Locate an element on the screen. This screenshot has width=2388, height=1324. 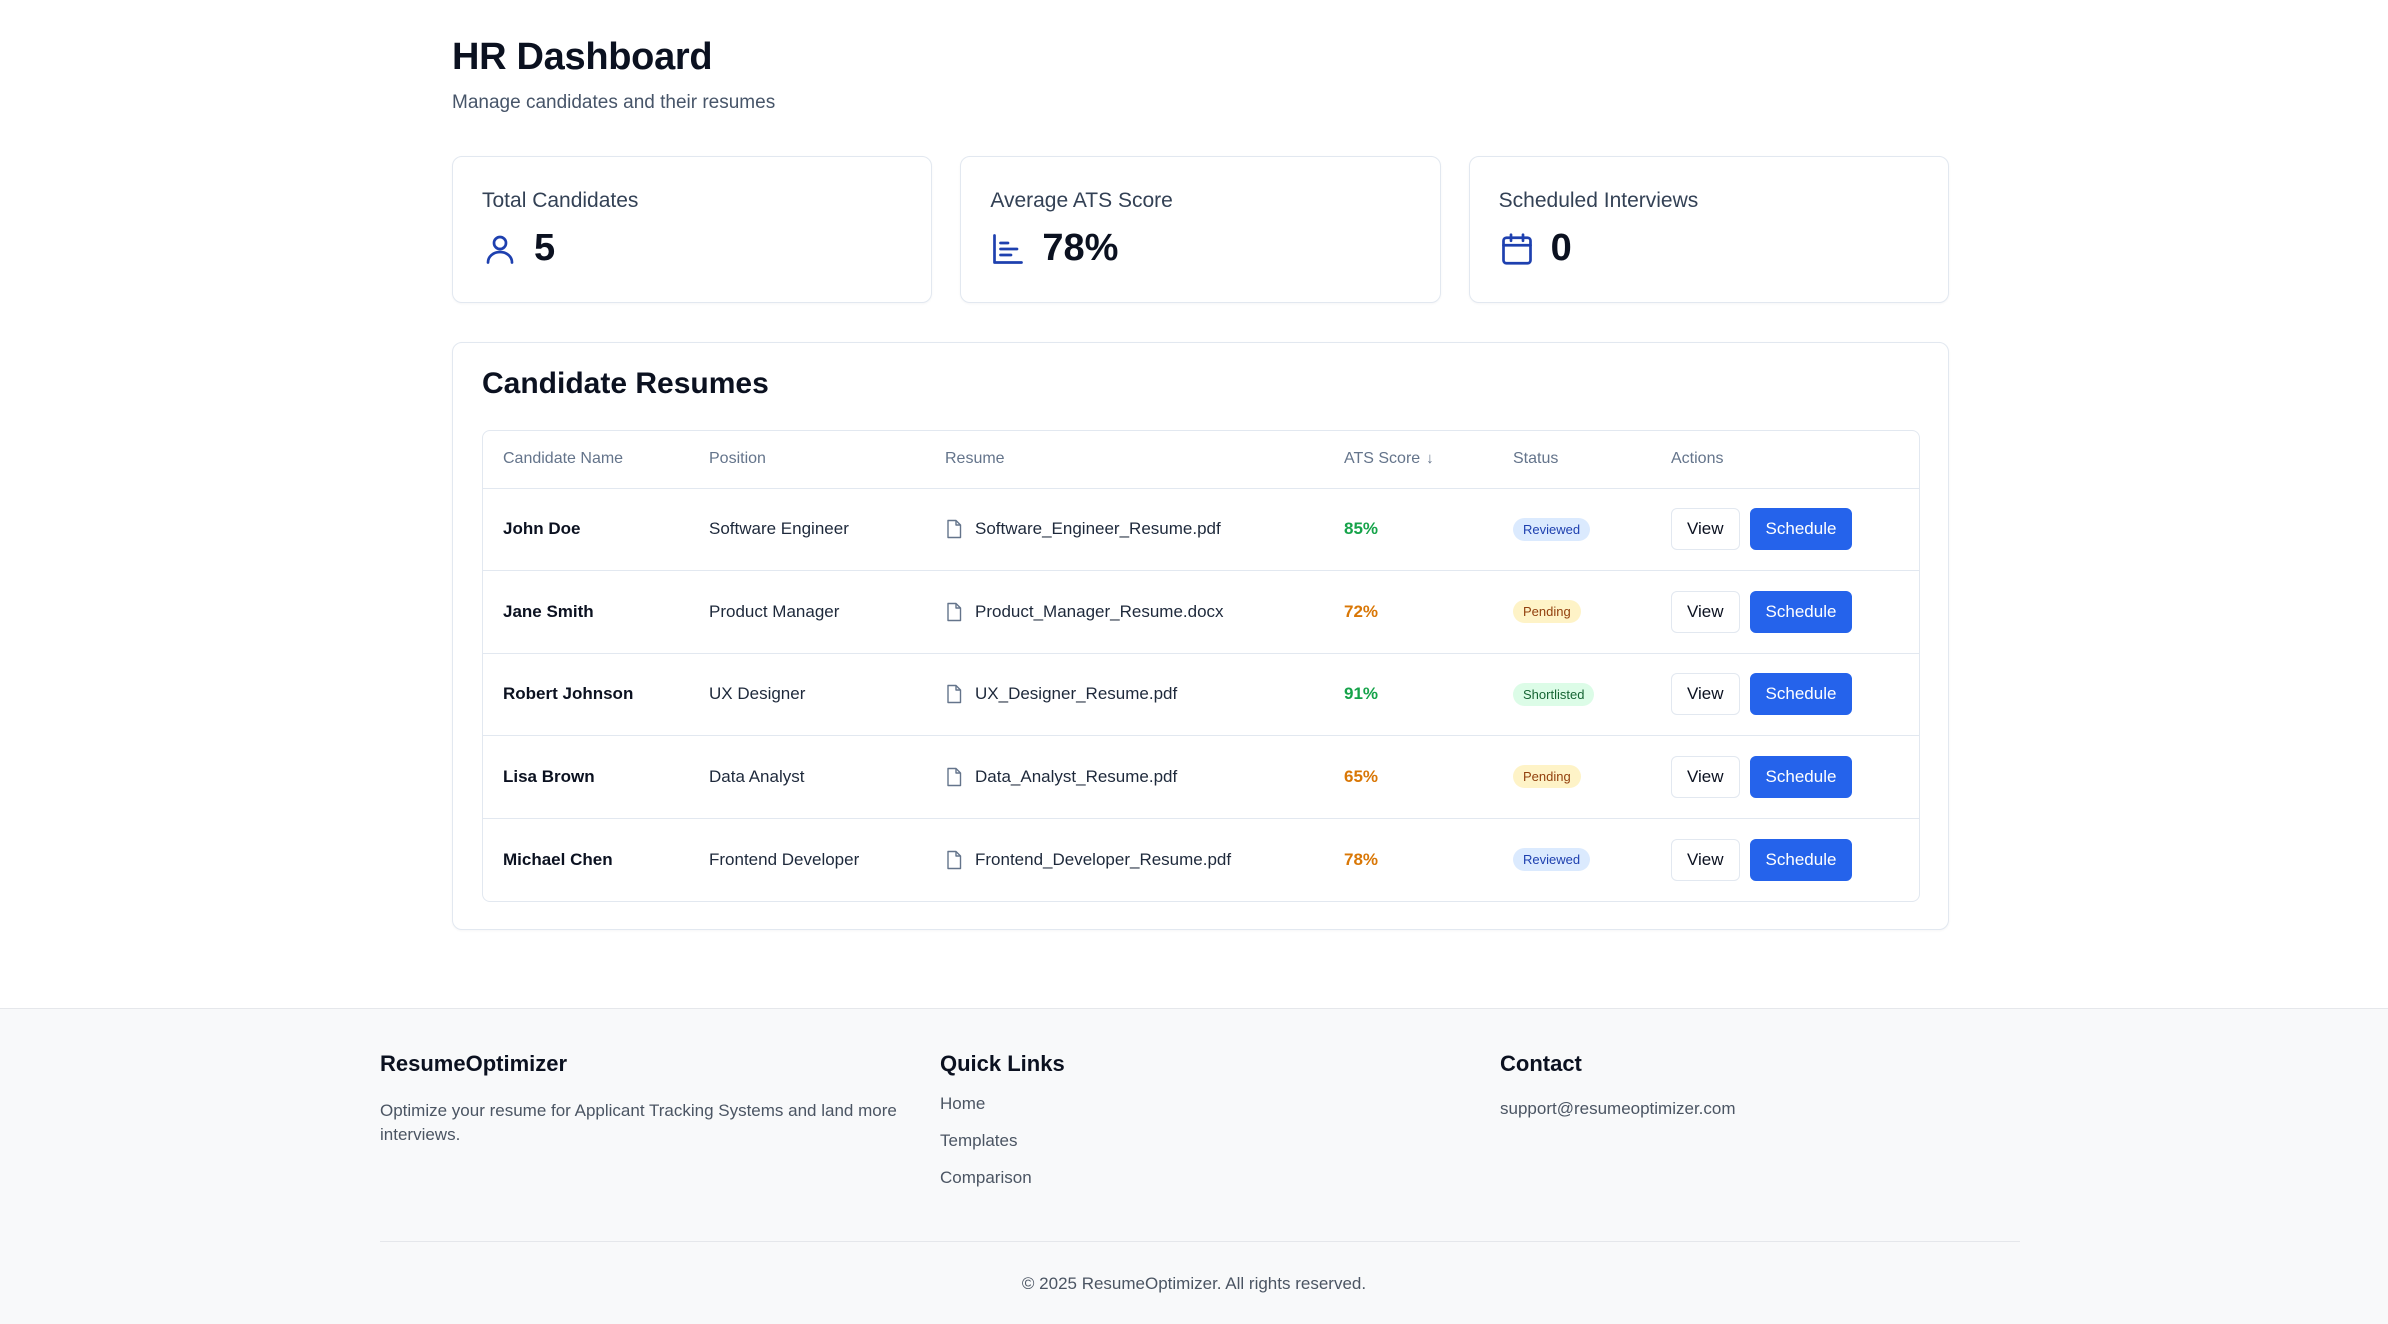
ats-score: 65% is located at coordinates (1408, 777).